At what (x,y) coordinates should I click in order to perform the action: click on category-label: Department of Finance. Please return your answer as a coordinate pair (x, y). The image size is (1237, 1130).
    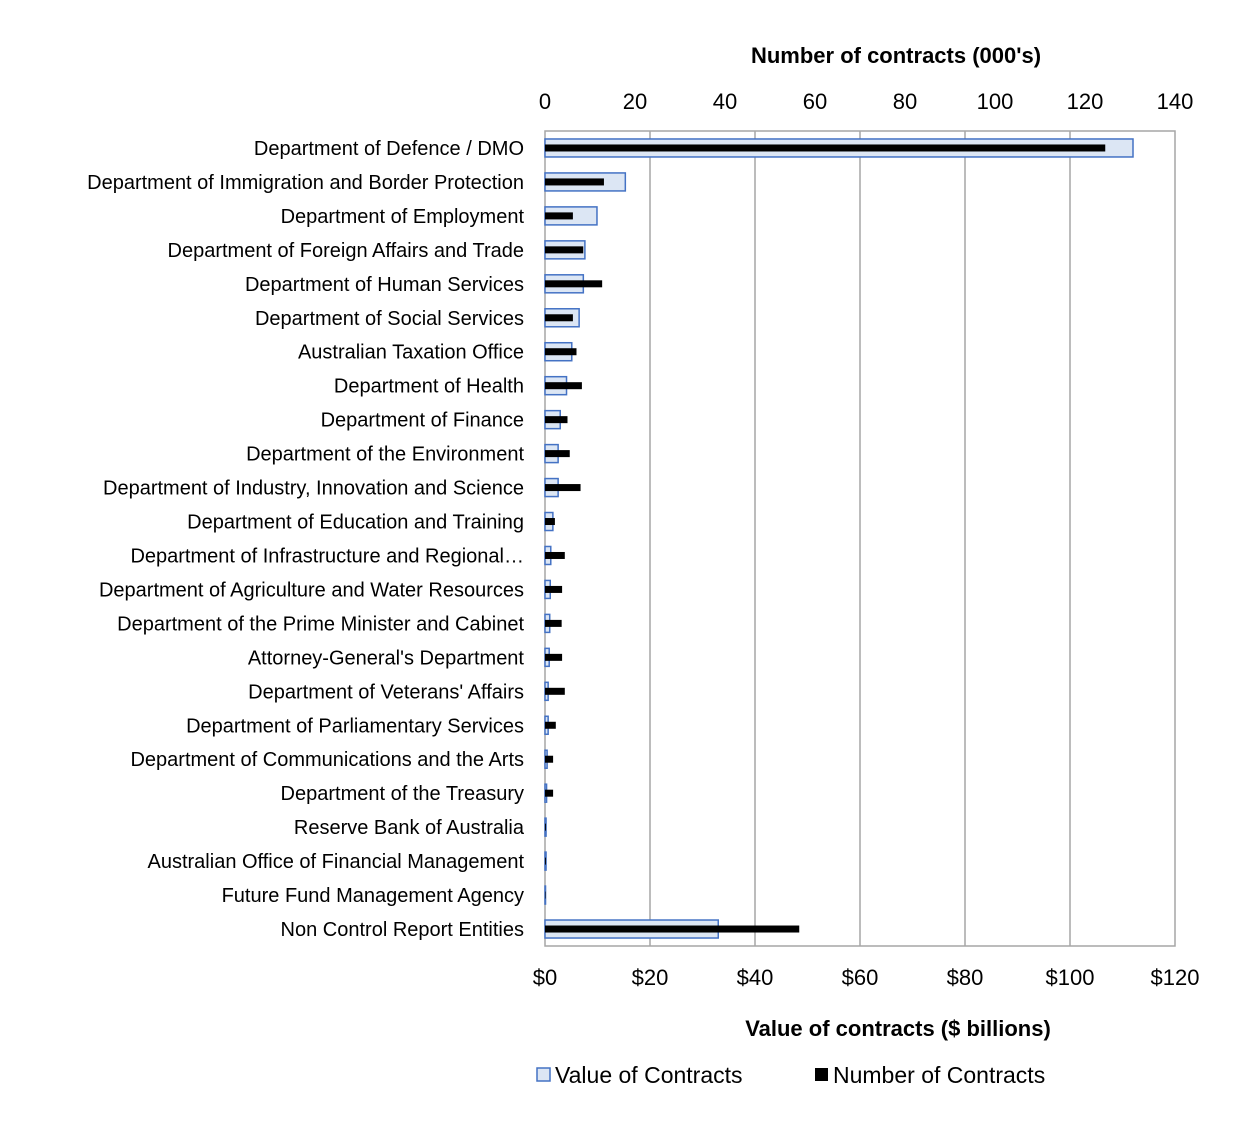
    Looking at the image, I should click on (422, 421).